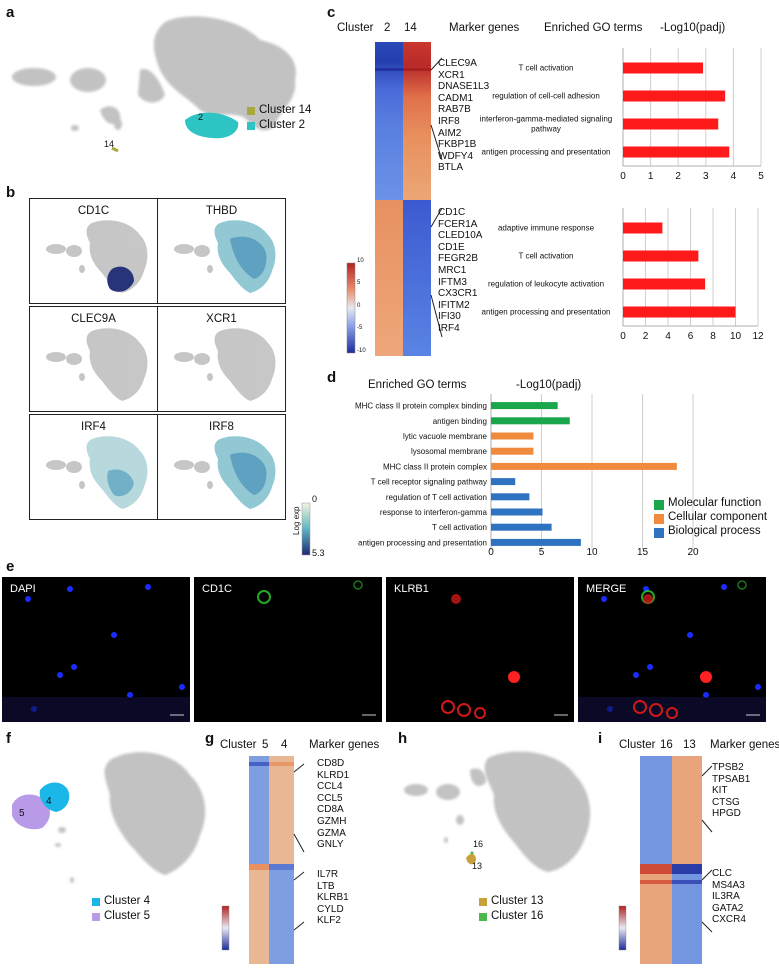  Describe the element at coordinates (10, 566) in the screenshot. I see `panel-letter-e: e` at that location.